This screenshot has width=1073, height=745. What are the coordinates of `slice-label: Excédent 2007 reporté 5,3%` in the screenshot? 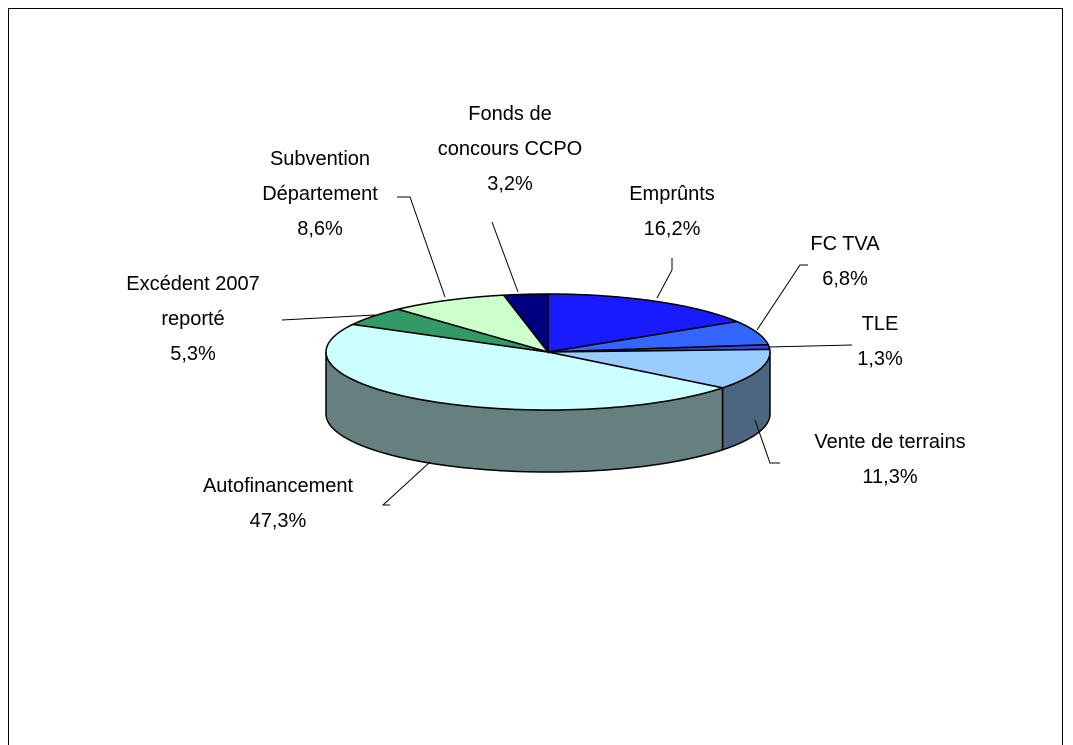 It's located at (193, 319).